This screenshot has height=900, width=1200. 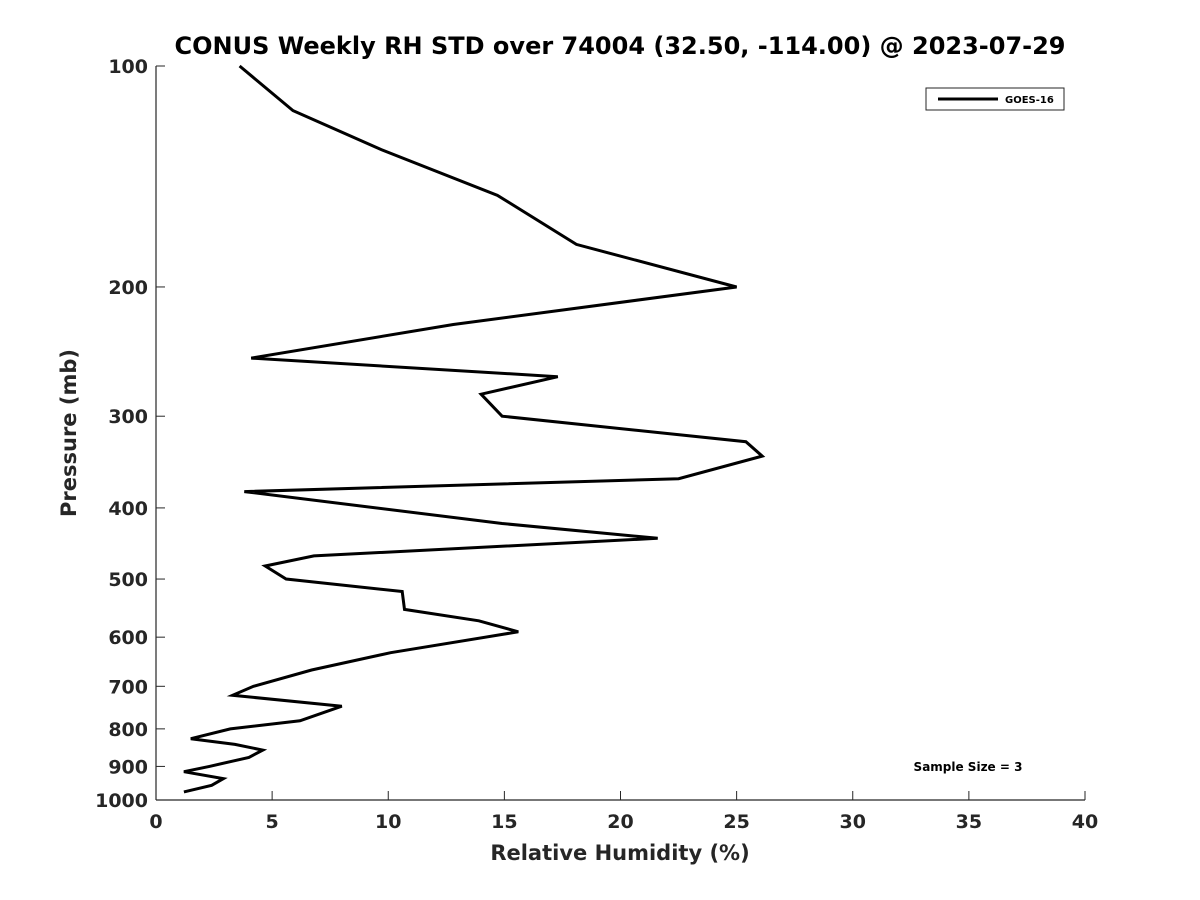 What do you see at coordinates (128, 288) in the screenshot?
I see `y-tick-label: 200` at bounding box center [128, 288].